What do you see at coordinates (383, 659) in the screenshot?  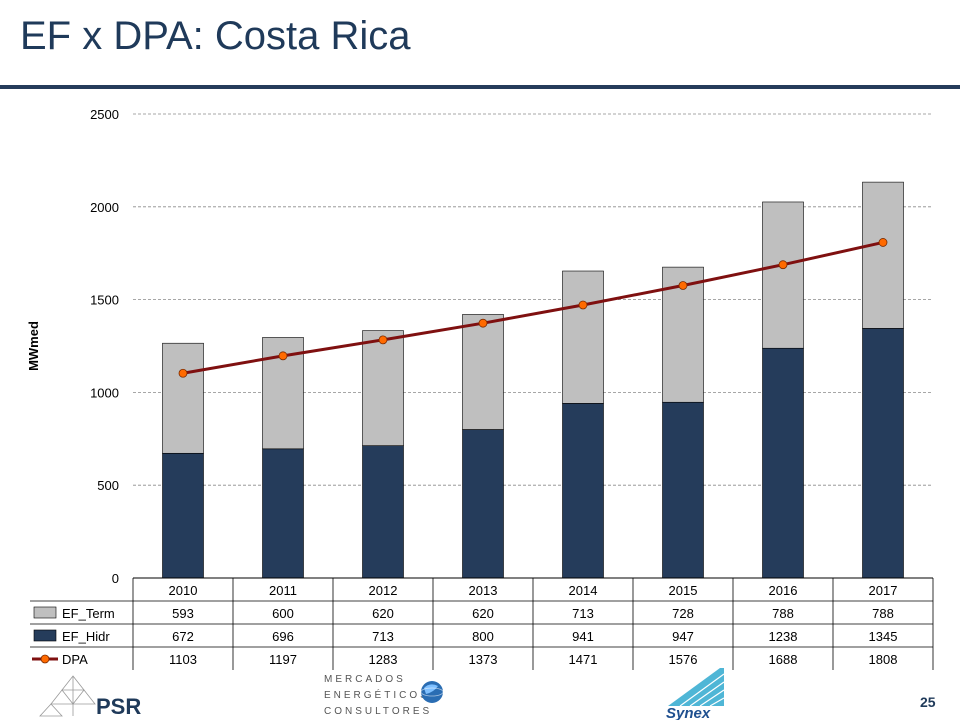 I see `data-table-value: 1283` at bounding box center [383, 659].